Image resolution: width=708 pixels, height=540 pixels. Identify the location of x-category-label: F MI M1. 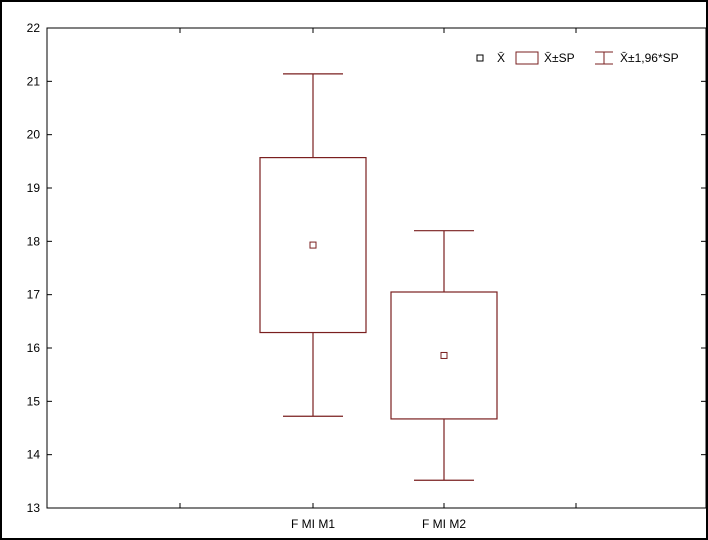
(313, 524).